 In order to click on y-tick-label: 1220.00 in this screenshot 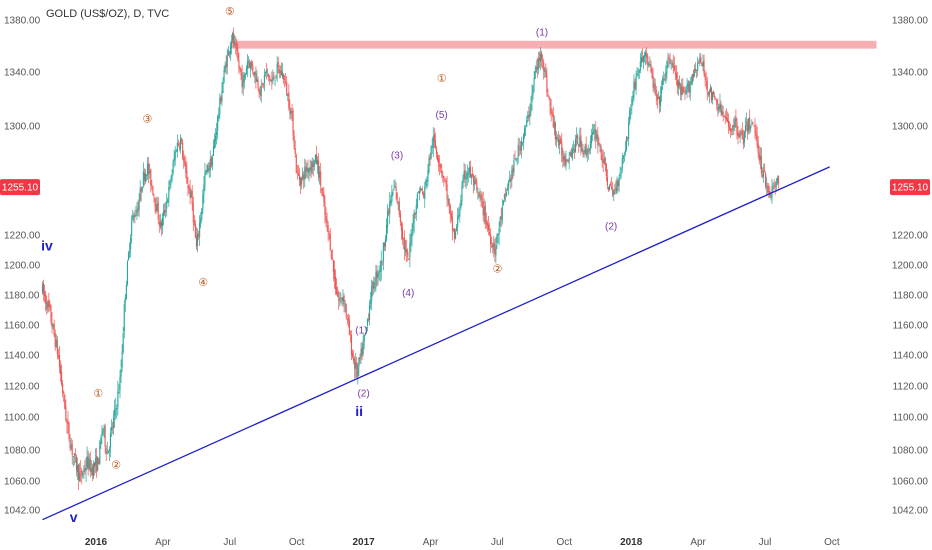, I will do `click(22, 236)`.